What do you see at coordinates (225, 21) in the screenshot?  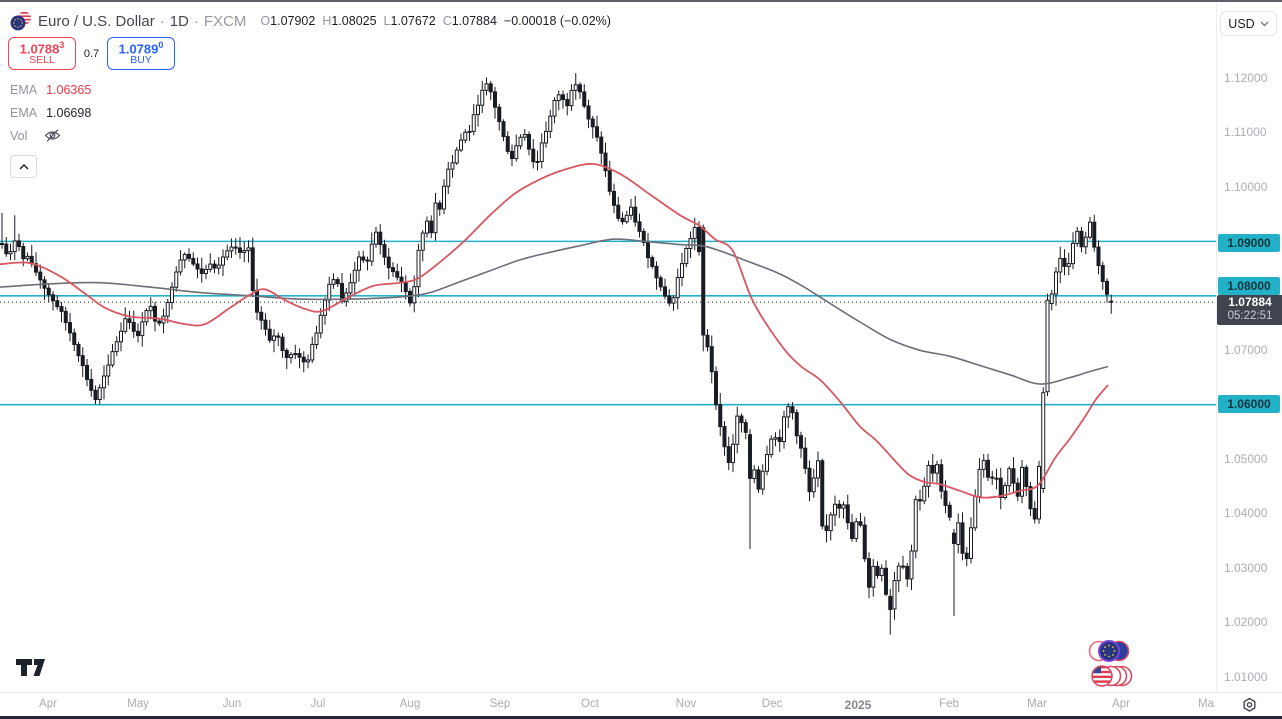 I see `exchange-label: FXCM` at bounding box center [225, 21].